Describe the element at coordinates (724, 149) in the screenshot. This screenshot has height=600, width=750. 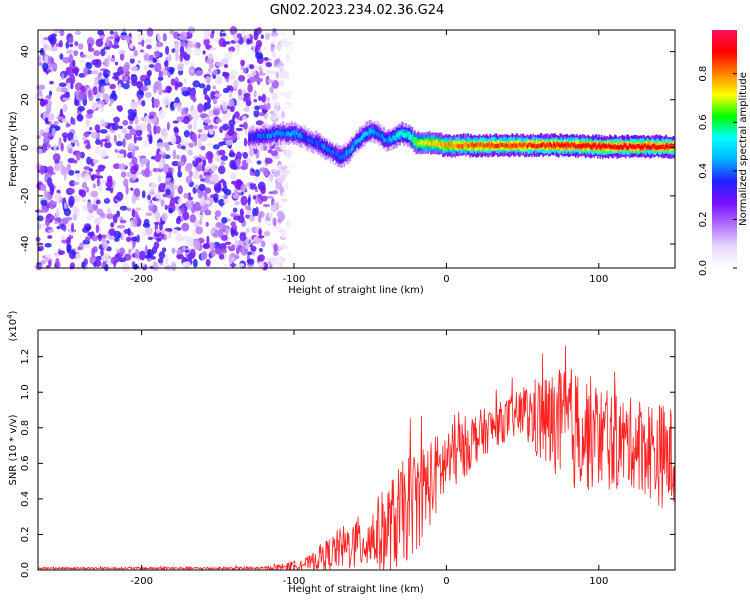
I see `colorbar-gradient` at that location.